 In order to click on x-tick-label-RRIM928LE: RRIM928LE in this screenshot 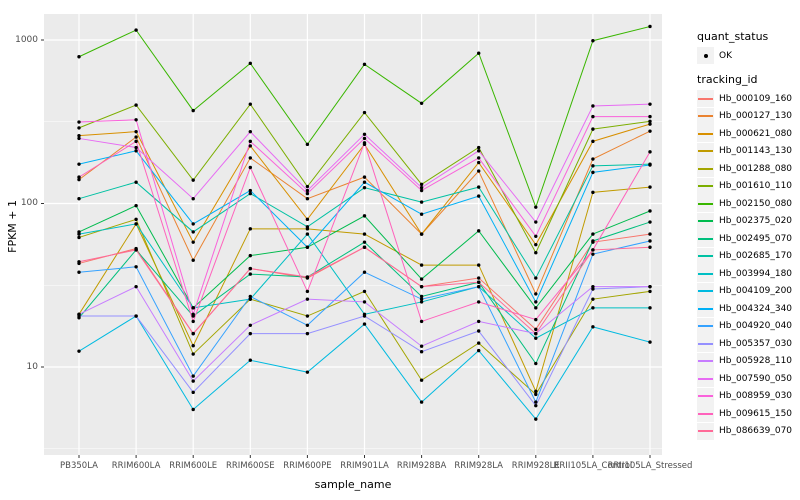, I will do `click(535, 466)`.